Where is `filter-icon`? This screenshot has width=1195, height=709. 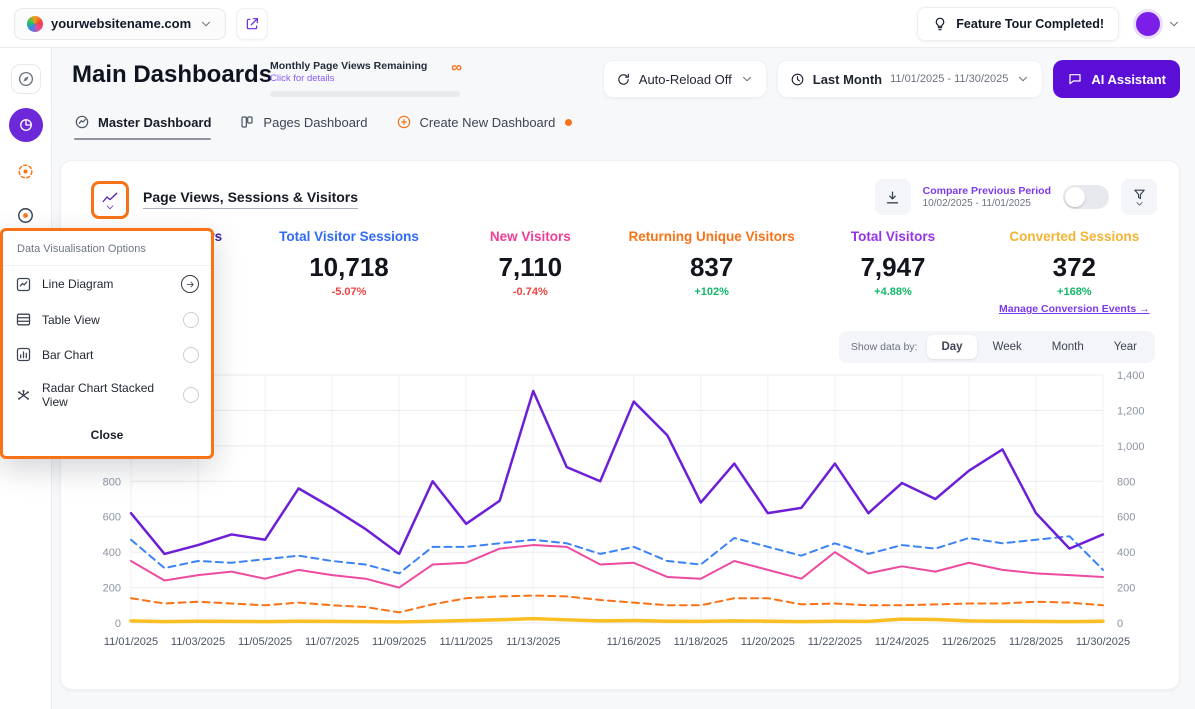
filter-icon is located at coordinates (1139, 194).